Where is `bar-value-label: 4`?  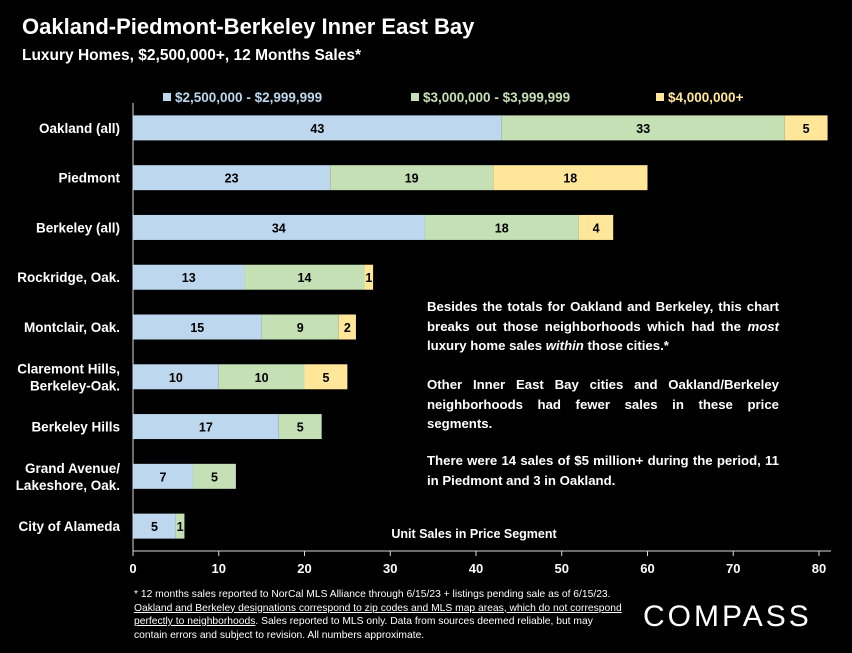 bar-value-label: 4 is located at coordinates (596, 228).